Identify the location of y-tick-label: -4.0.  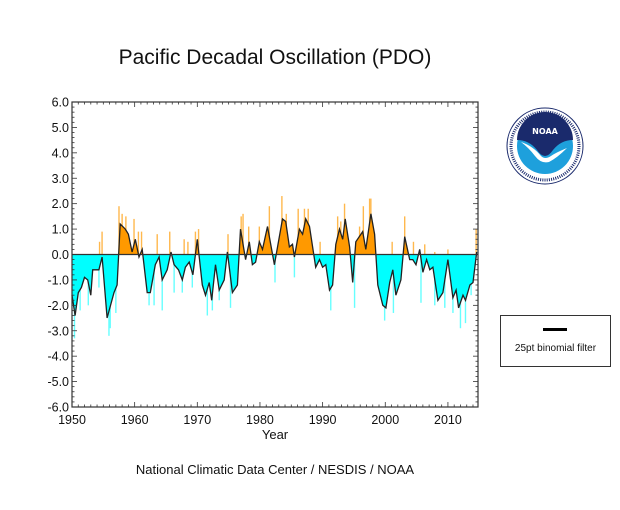
(58, 357).